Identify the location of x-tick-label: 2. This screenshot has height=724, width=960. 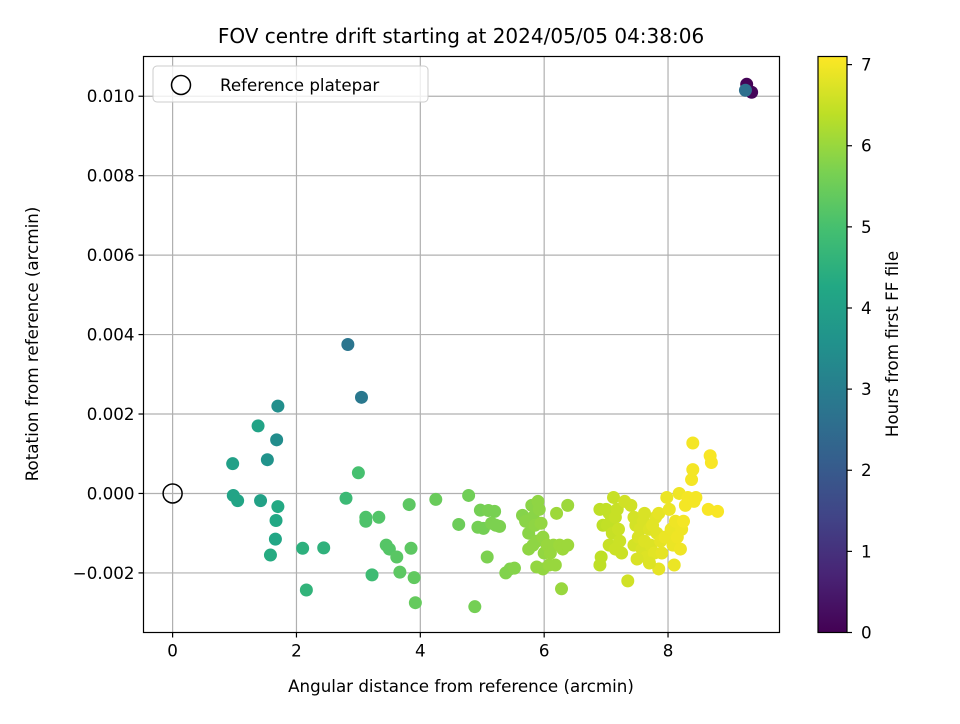
(296, 651).